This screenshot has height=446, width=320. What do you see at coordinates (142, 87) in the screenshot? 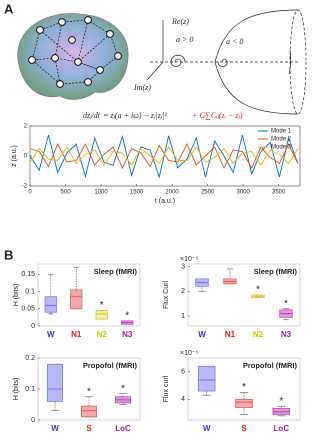
I see `axis-label: Im(z)` at bounding box center [142, 87].